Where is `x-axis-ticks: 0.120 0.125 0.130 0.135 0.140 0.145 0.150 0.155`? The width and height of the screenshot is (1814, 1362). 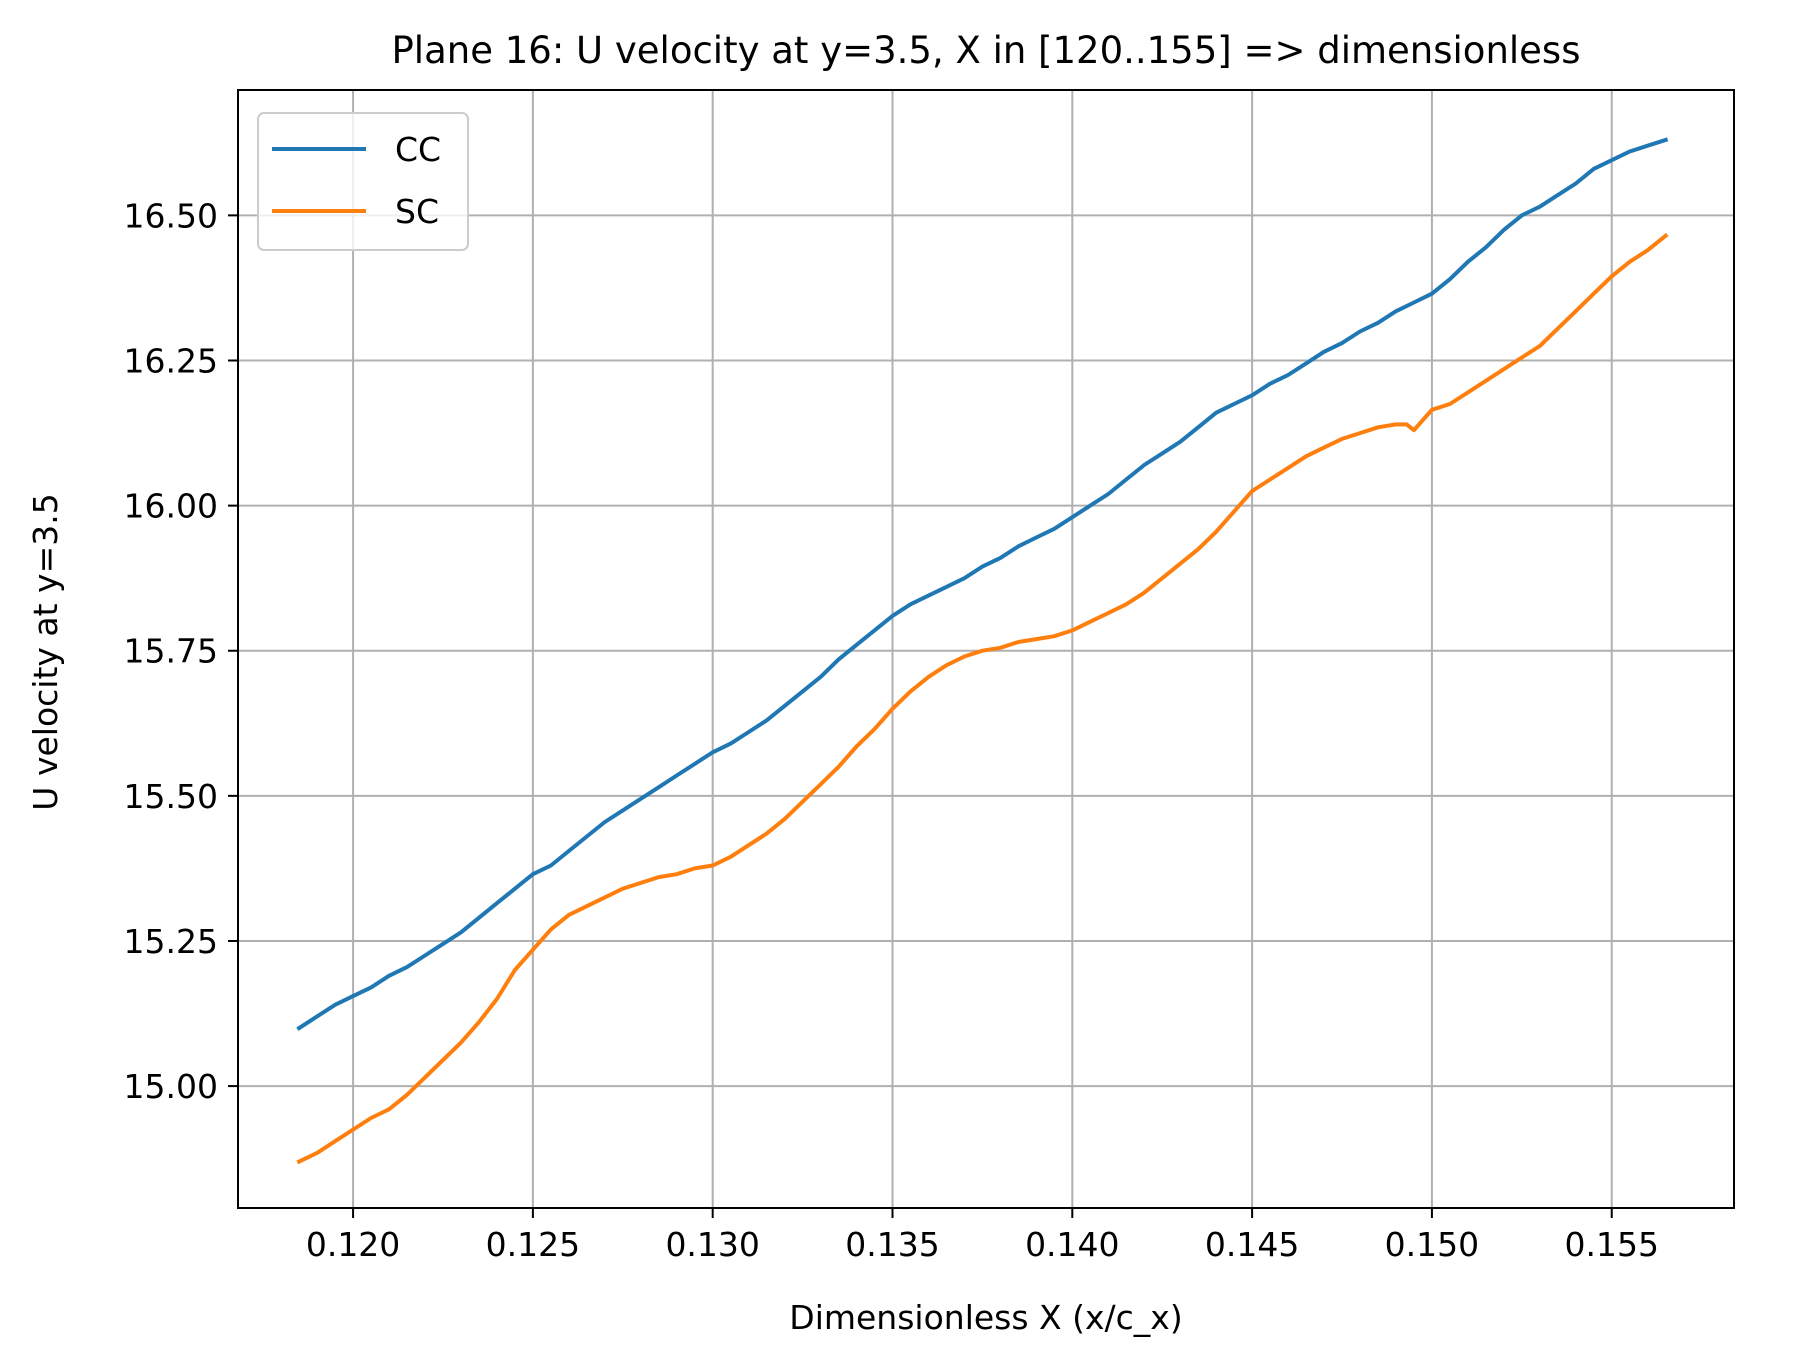
x-axis-ticks: 0.120 0.125 0.130 0.135 0.140 0.145 0.150 0.155 is located at coordinates (982, 1236).